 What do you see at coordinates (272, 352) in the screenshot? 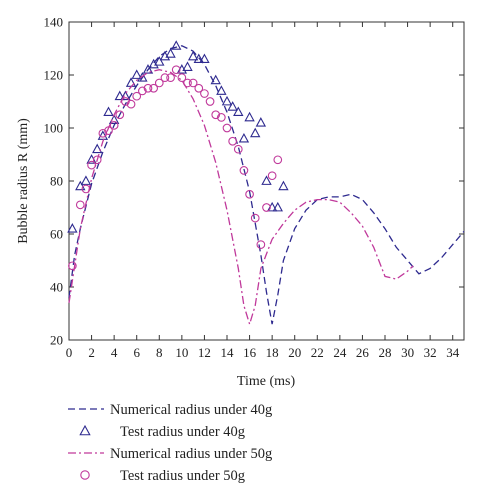
I see `x-tick-label: 18` at bounding box center [272, 352].